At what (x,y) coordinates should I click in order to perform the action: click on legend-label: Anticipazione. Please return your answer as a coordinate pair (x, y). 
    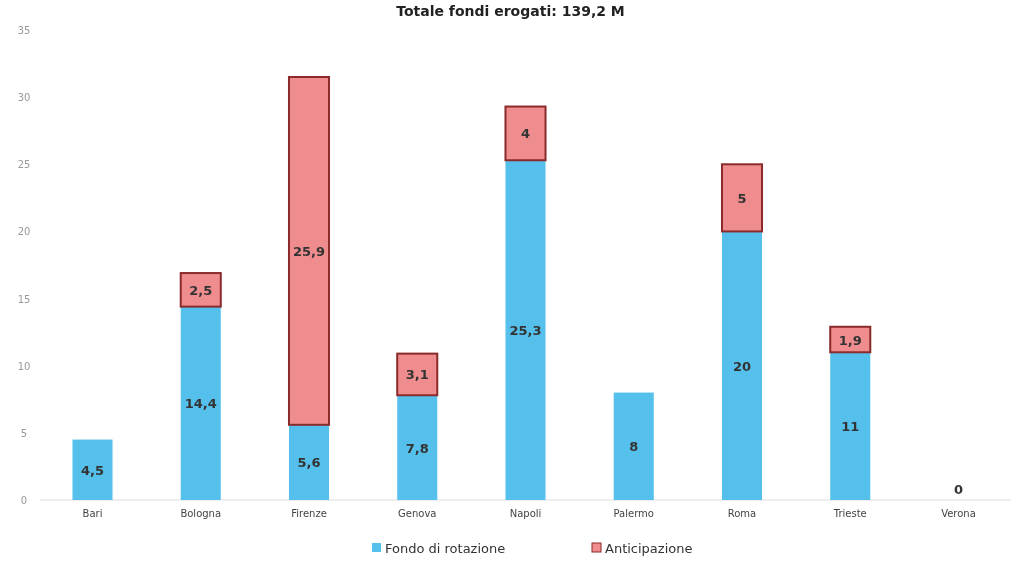
    Looking at the image, I should click on (649, 548).